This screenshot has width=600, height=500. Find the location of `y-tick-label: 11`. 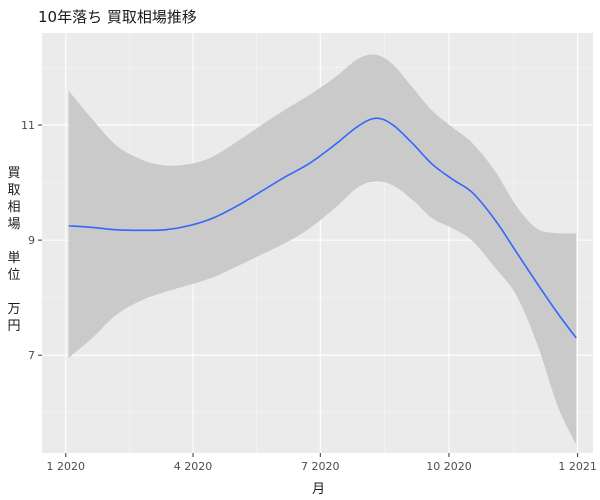

y-tick-label: 11 is located at coordinates (28, 125).